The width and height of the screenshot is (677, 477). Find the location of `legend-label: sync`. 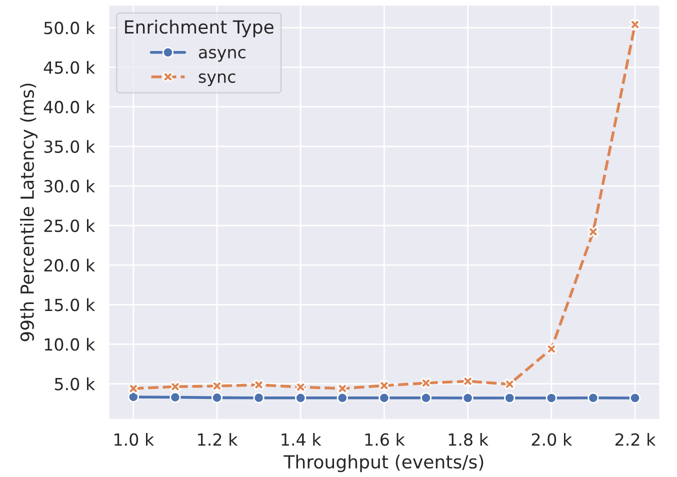

legend-label: sync is located at coordinates (217, 79).